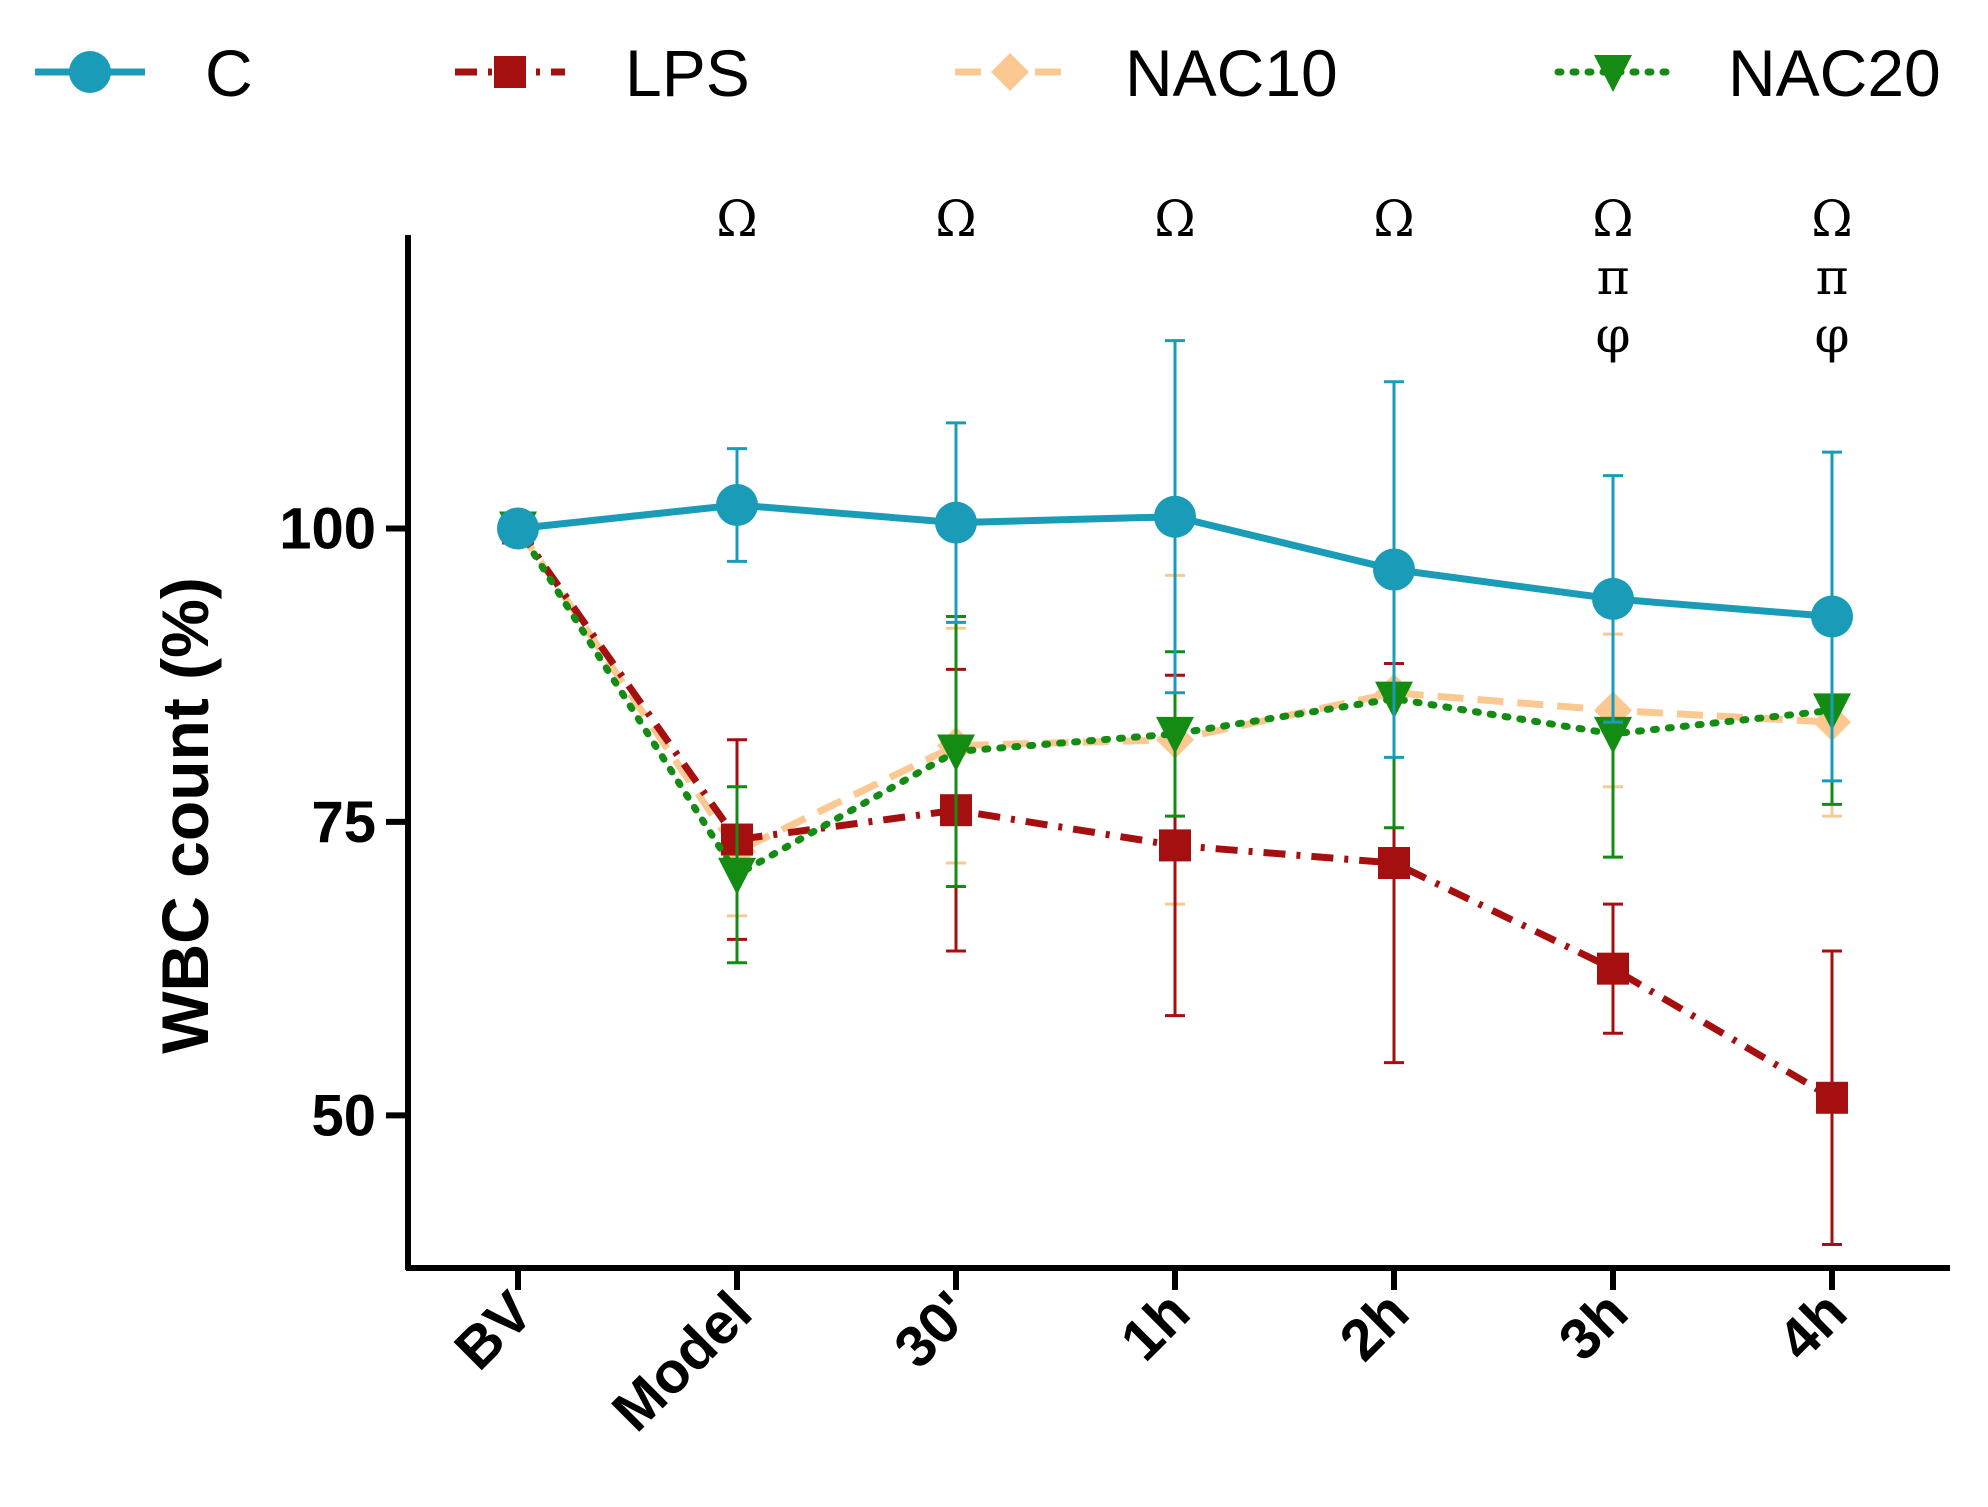  Describe the element at coordinates (736, 219) in the screenshot. I see `annotation-model-0: Ω` at that location.